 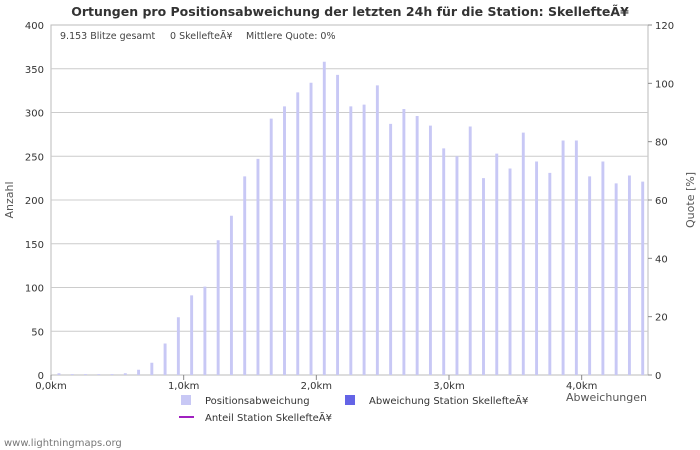 I want to click on legend-label-abweichung-station: Abweichung Station SkellefteÃ¥, so click(x=448, y=400).